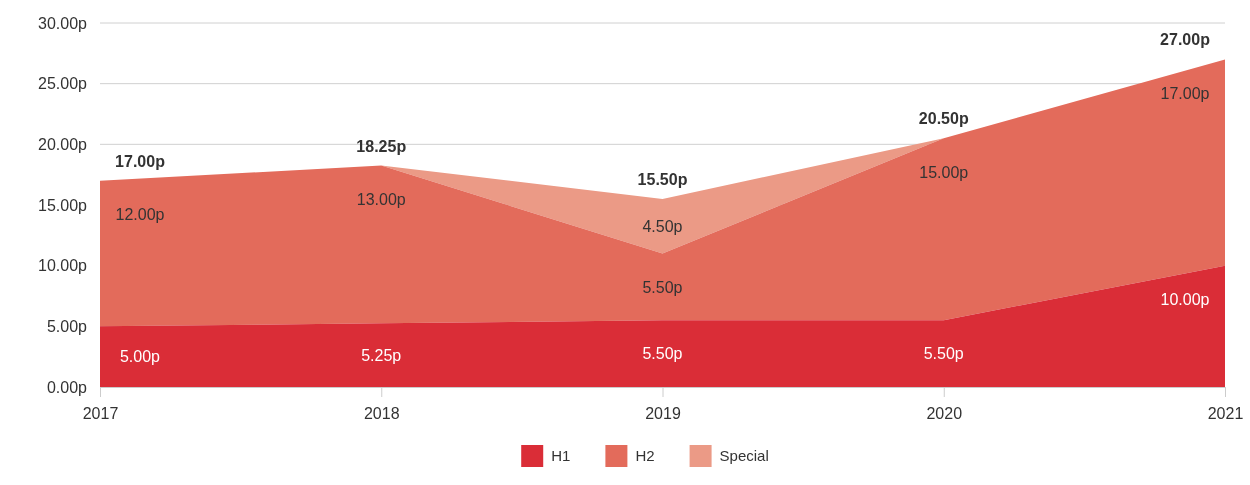 The width and height of the screenshot is (1250, 485). I want to click on data-label: 5.25p, so click(381, 355).